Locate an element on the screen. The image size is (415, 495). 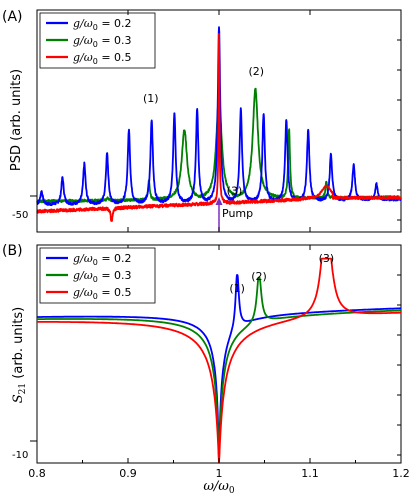
panel-a-annotations: (1) (2) (3) Pump is located at coordinates (203, 142).